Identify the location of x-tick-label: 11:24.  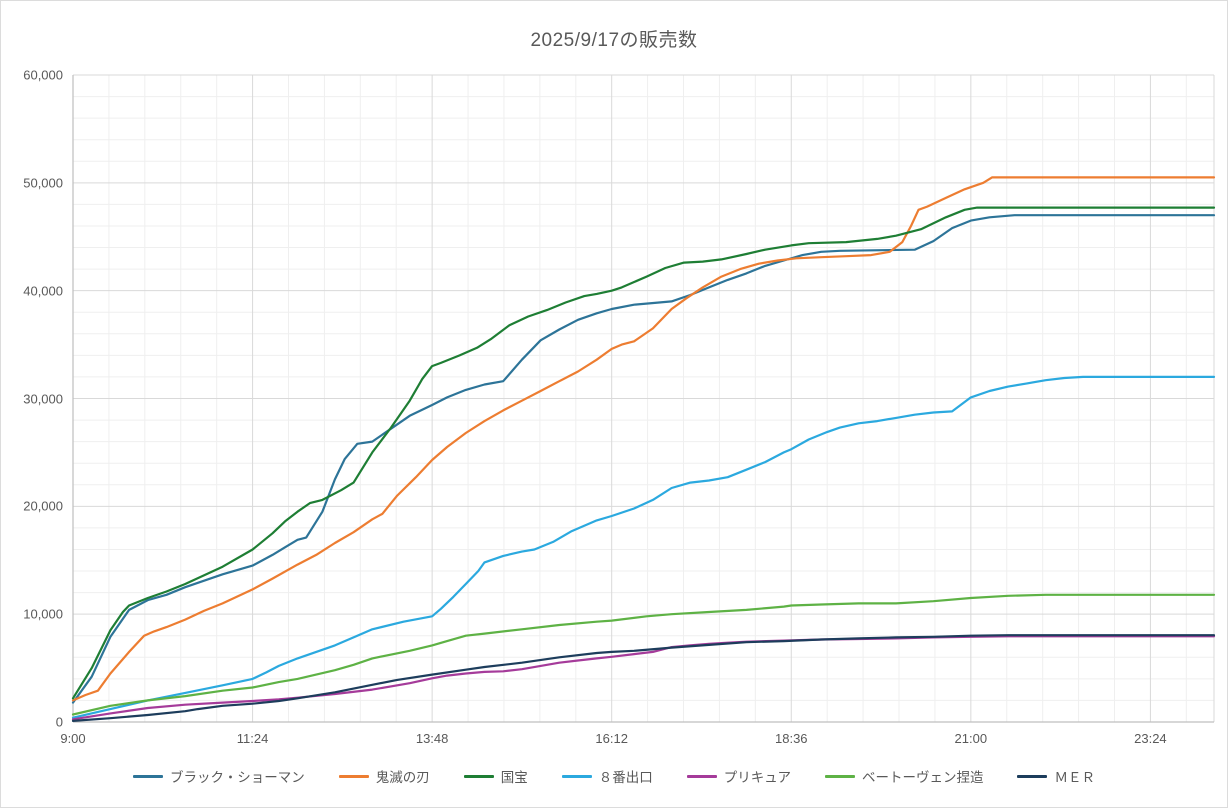
(252, 738).